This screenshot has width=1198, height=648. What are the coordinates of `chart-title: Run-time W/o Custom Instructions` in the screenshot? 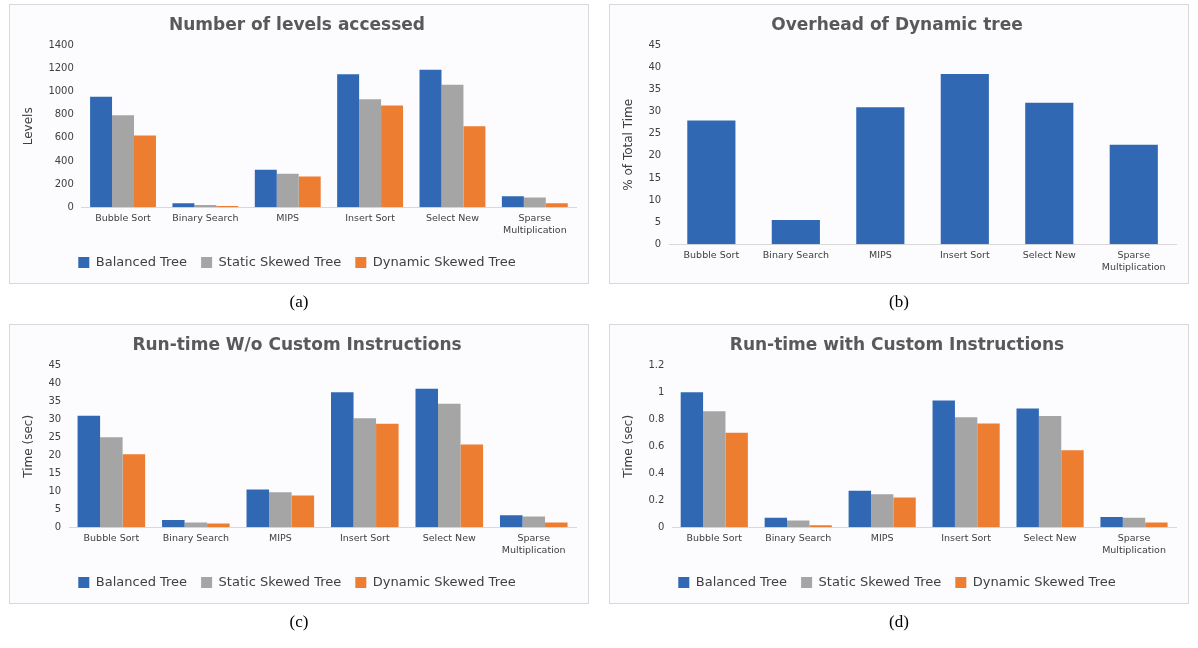 It's located at (297, 343).